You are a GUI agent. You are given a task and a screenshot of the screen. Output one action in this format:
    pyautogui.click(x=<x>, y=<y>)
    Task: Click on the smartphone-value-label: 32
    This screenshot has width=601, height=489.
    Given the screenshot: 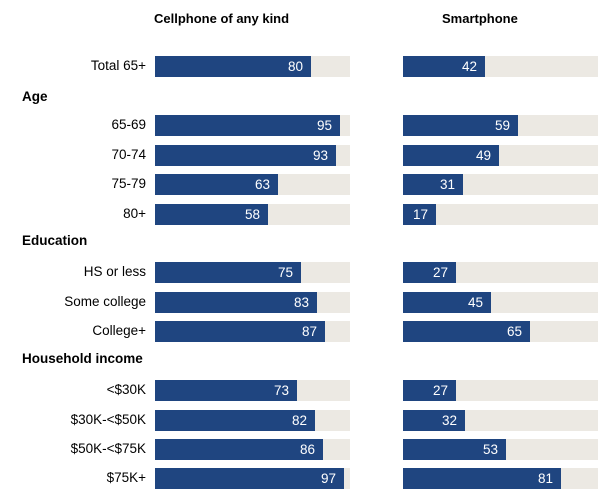 What is the action you would take?
    pyautogui.click(x=449, y=420)
    